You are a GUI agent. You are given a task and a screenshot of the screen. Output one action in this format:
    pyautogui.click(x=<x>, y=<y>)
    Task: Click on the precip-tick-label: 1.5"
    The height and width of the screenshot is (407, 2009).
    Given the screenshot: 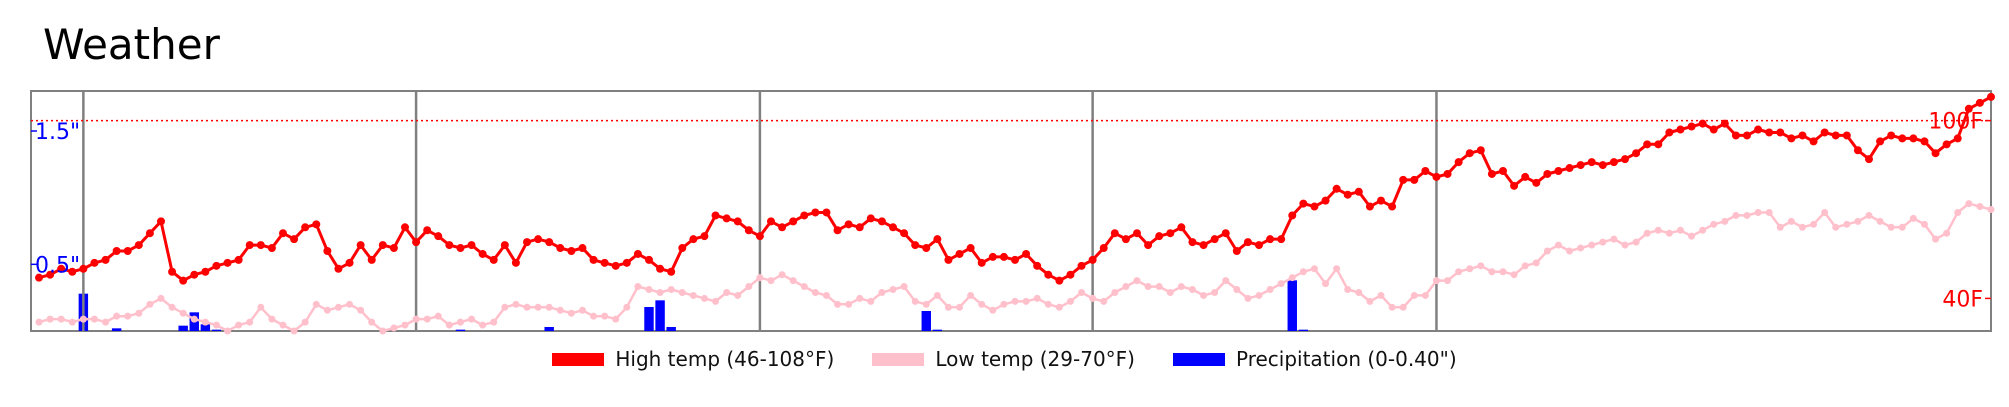 What is the action you would take?
    pyautogui.click(x=57, y=132)
    